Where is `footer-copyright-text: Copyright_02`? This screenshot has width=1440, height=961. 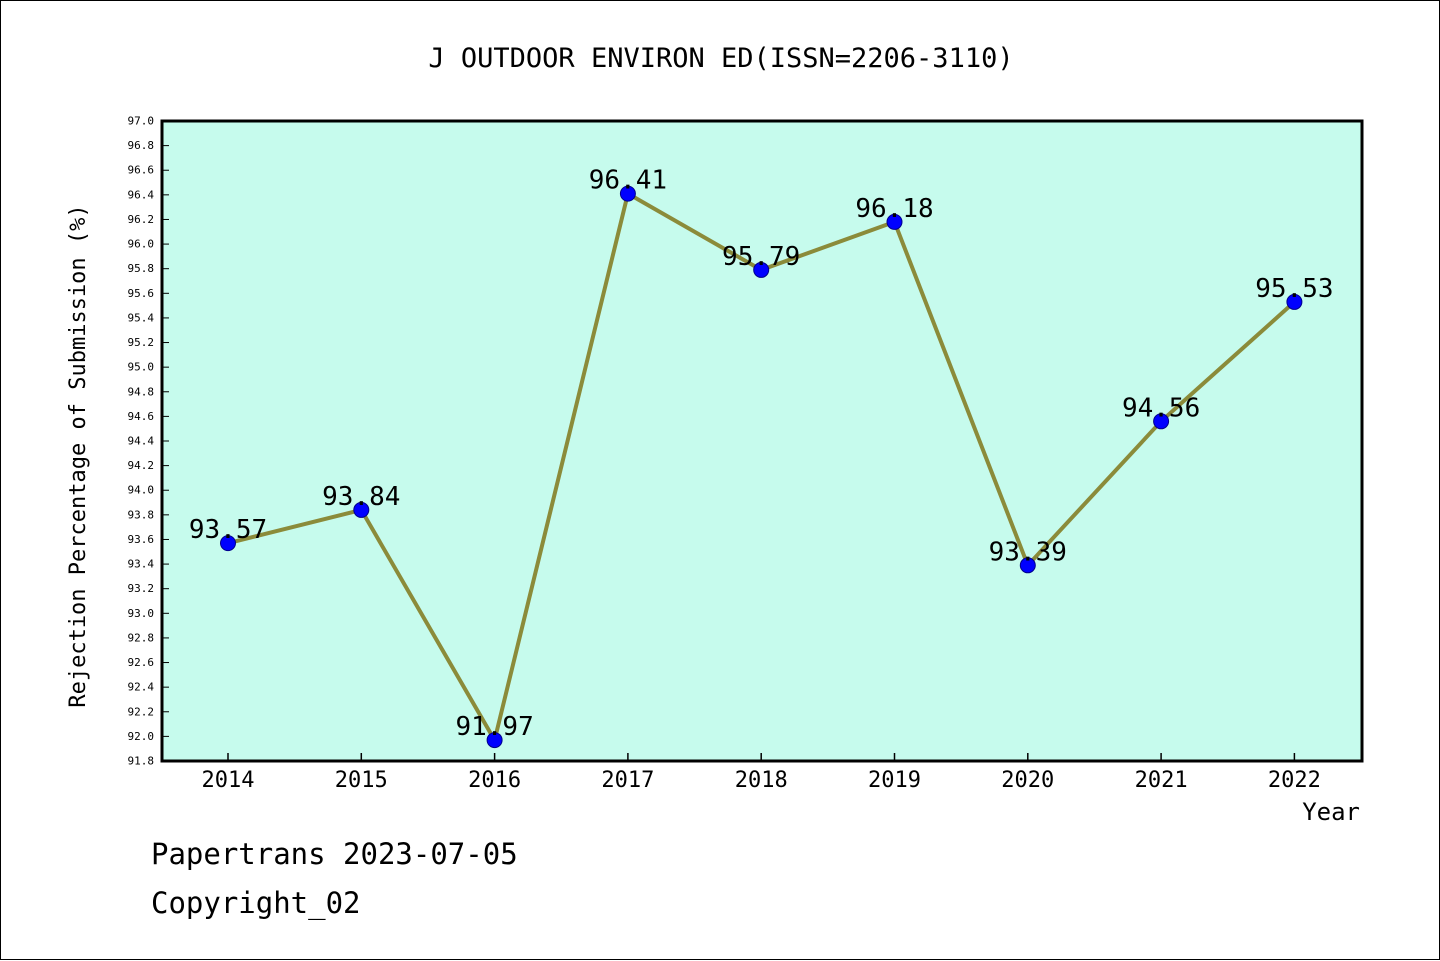
footer-copyright-text: Copyright_02 is located at coordinates (256, 903).